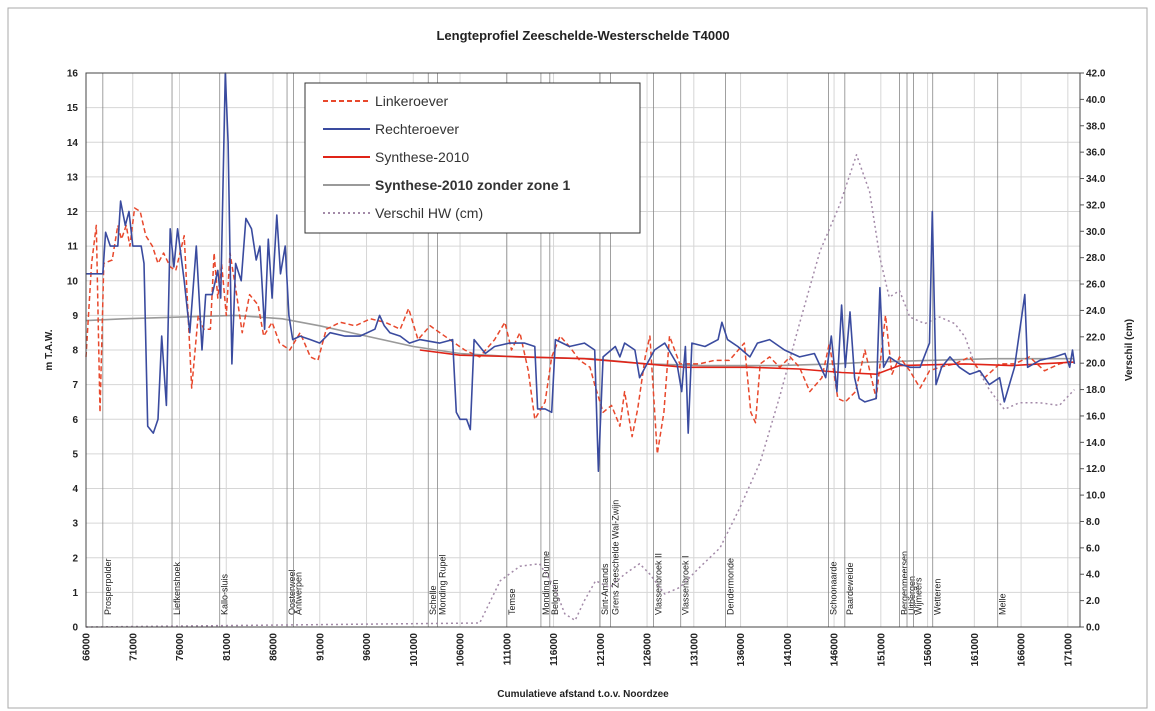 Image resolution: width=1155 pixels, height=711 pixels. What do you see at coordinates (554, 649) in the screenshot?
I see `x-tick-label: 116000` at bounding box center [554, 649].